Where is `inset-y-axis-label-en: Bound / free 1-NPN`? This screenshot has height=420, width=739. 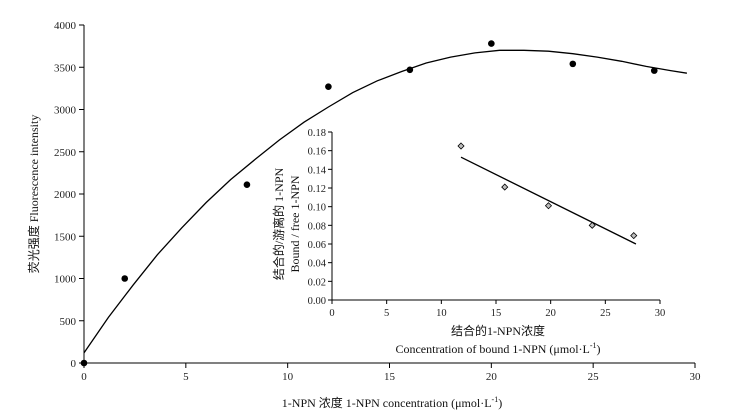
inset-y-axis-label-en: Bound / free 1-NPN is located at coordinates (295, 223).